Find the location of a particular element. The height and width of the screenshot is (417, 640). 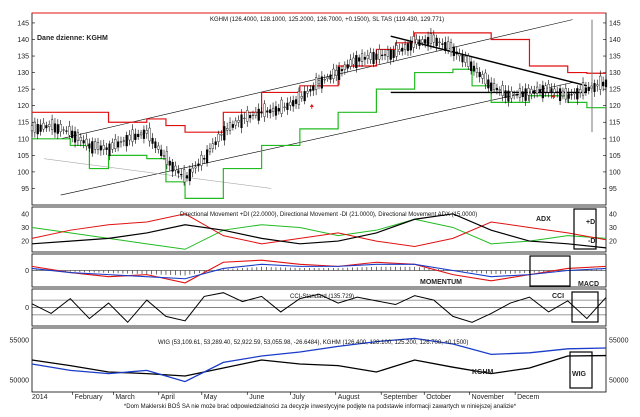

cci-header: CCI-Standard (135.729) is located at coordinates (322, 297).